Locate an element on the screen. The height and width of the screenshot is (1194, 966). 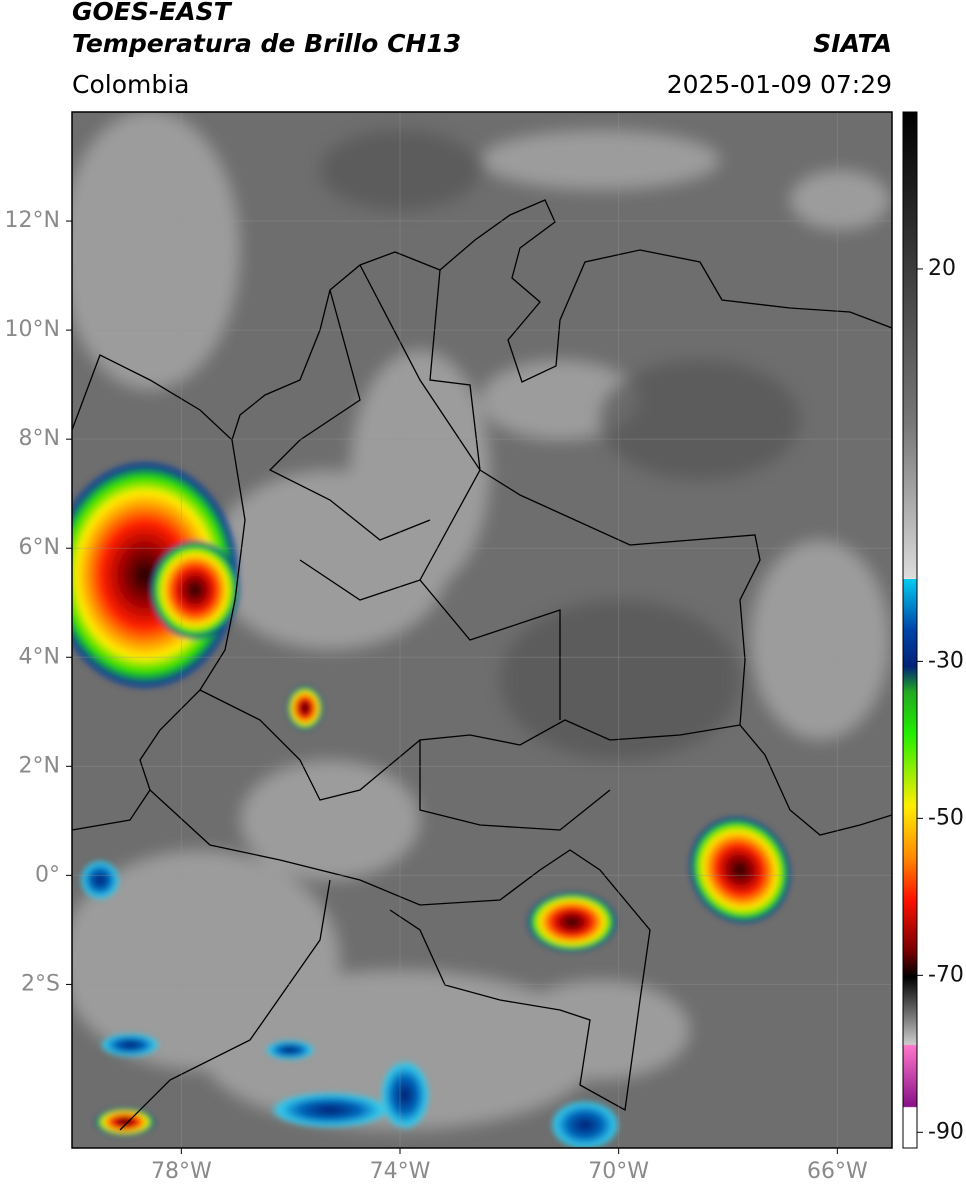
y-tick-label: 6°N is located at coordinates (39, 547).